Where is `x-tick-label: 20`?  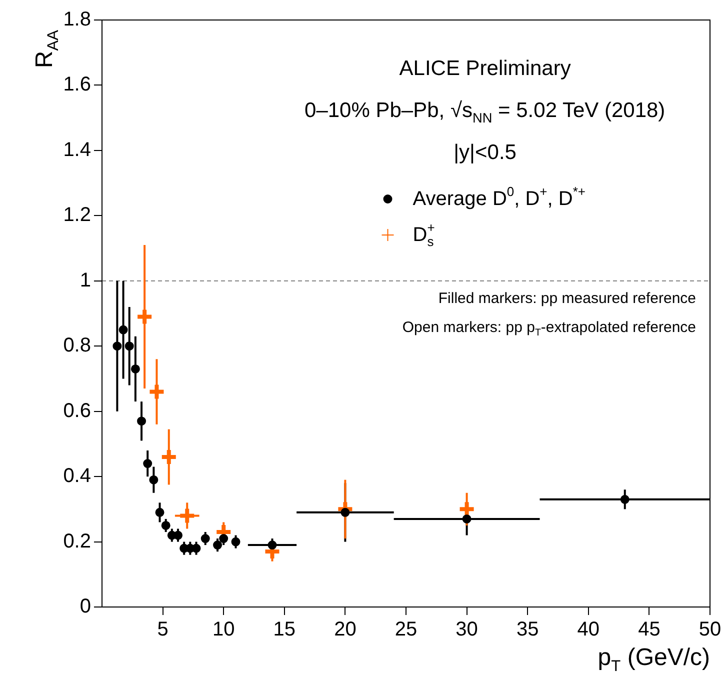 x-tick-label: 20 is located at coordinates (345, 629).